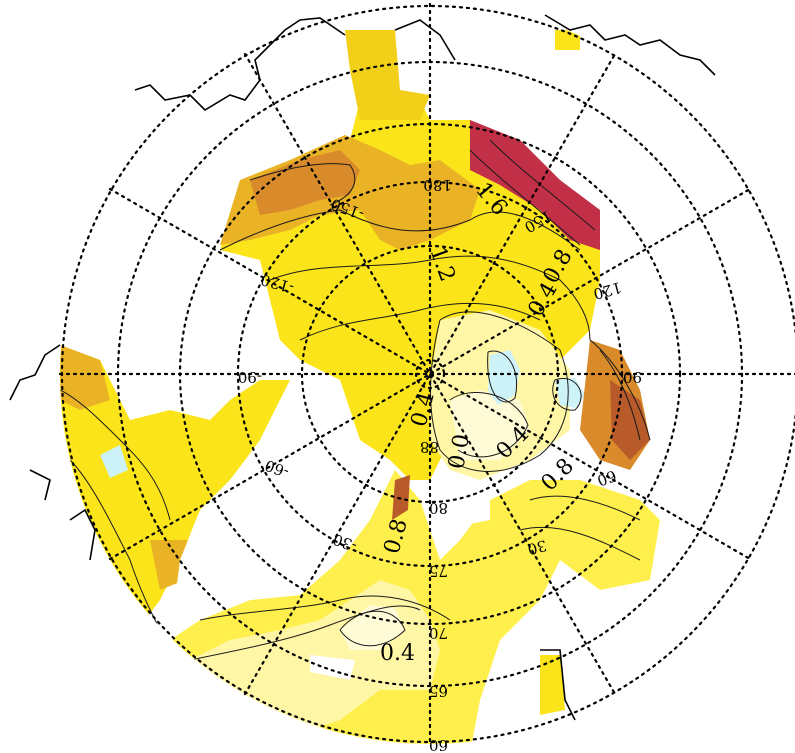  Describe the element at coordinates (397, 653) in the screenshot. I see `contour-label: 0.4` at that location.